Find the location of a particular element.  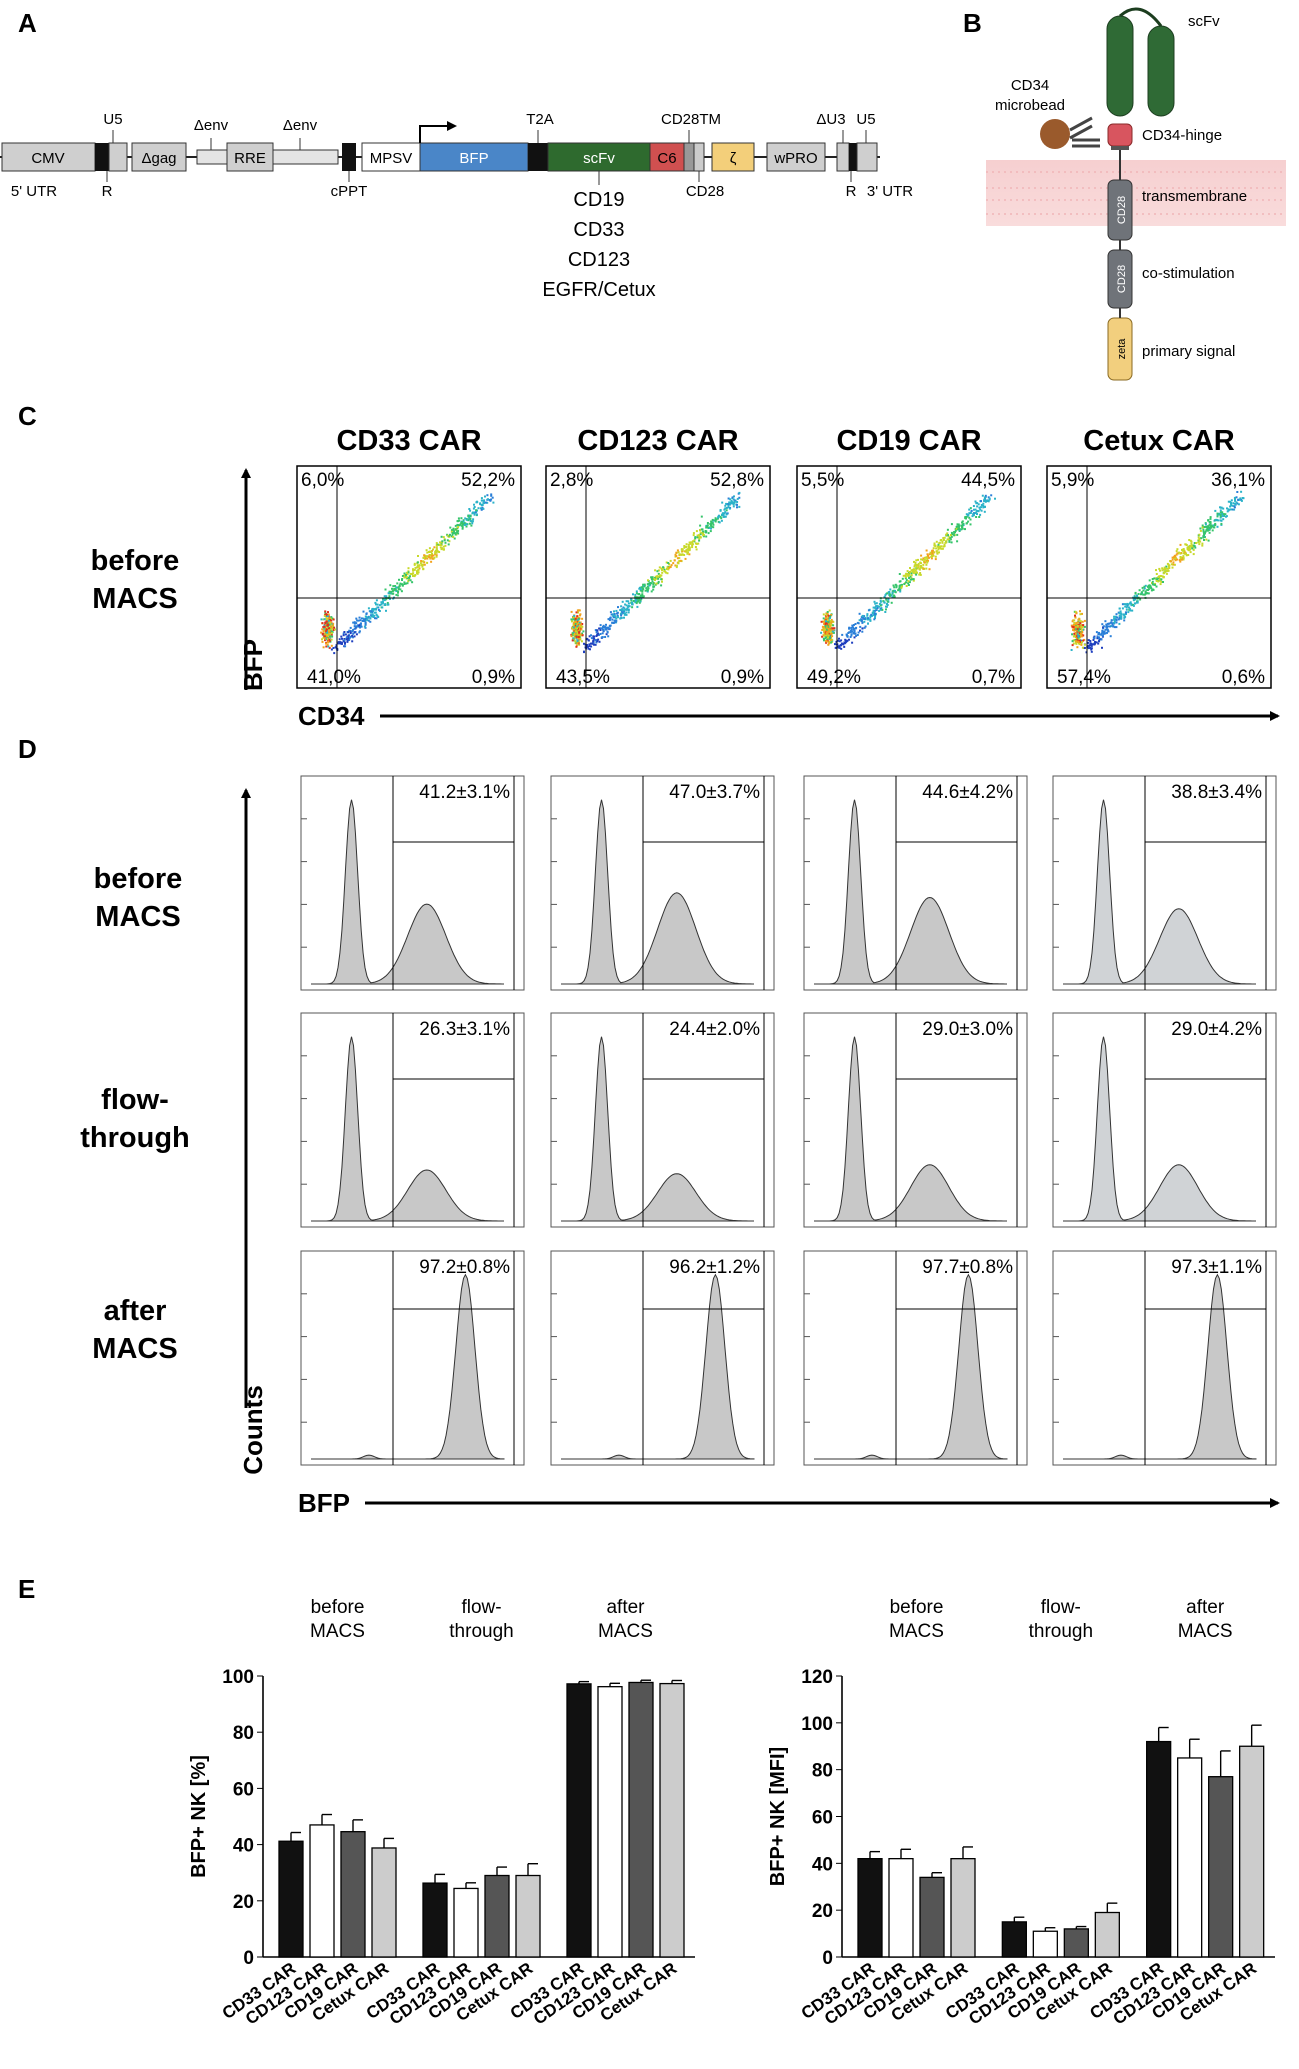

group-label: before is located at coordinates (917, 1607).